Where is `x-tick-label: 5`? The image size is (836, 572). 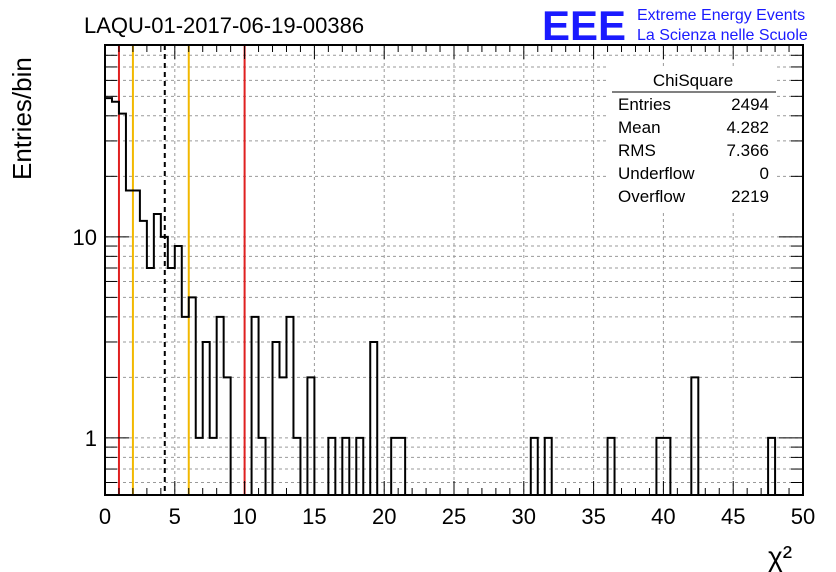
x-tick-label: 5 is located at coordinates (175, 516).